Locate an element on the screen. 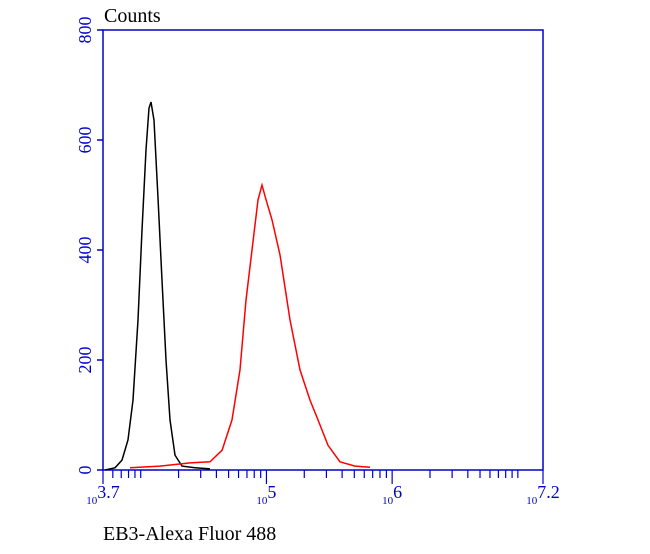  x-tick-label: 107.2 is located at coordinates (543, 494).